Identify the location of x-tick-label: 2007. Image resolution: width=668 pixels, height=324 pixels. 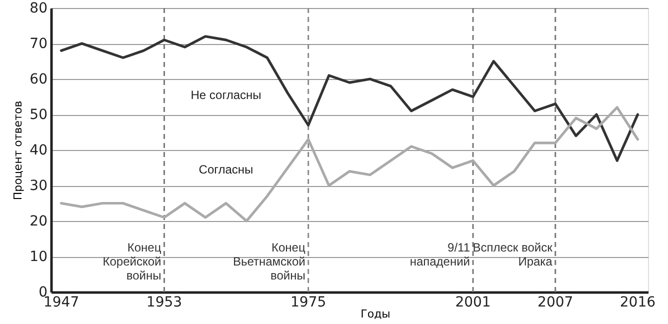
(556, 302).